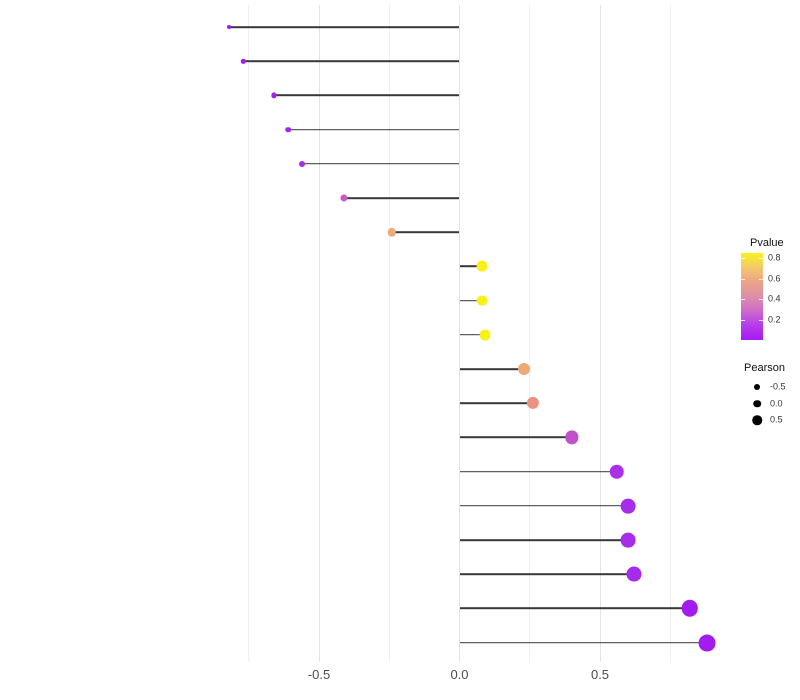 This screenshot has height=700, width=800. What do you see at coordinates (459, 674) in the screenshot?
I see `x-axis-tick-label: 0.0` at bounding box center [459, 674].